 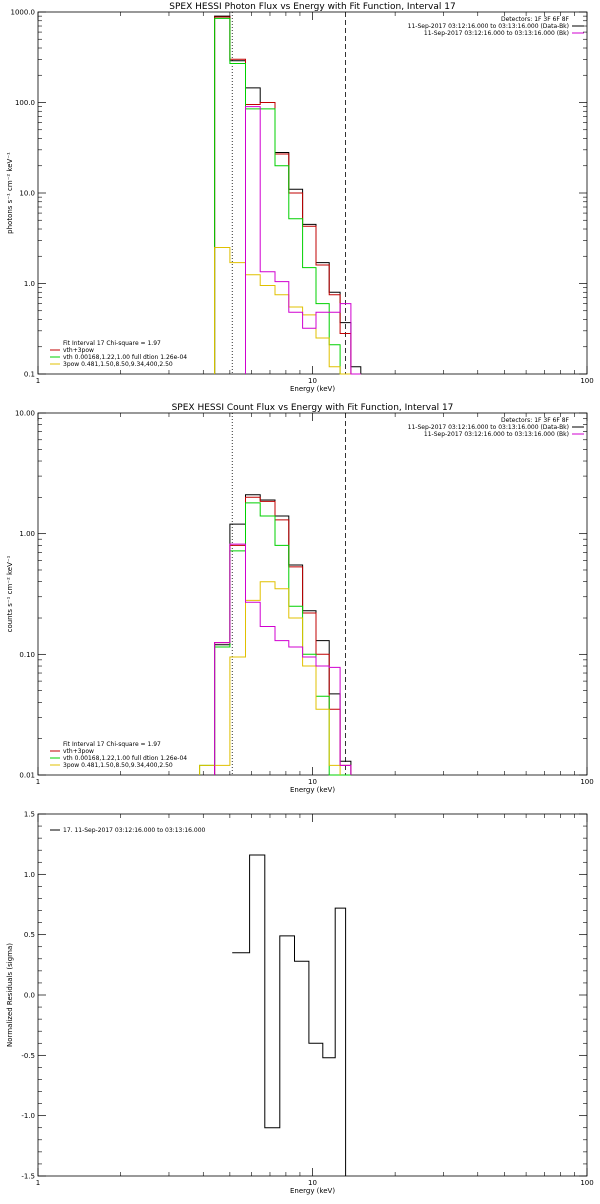 What do you see at coordinates (27, 194) in the screenshot?
I see `y-tick-label: 10.0` at bounding box center [27, 194].